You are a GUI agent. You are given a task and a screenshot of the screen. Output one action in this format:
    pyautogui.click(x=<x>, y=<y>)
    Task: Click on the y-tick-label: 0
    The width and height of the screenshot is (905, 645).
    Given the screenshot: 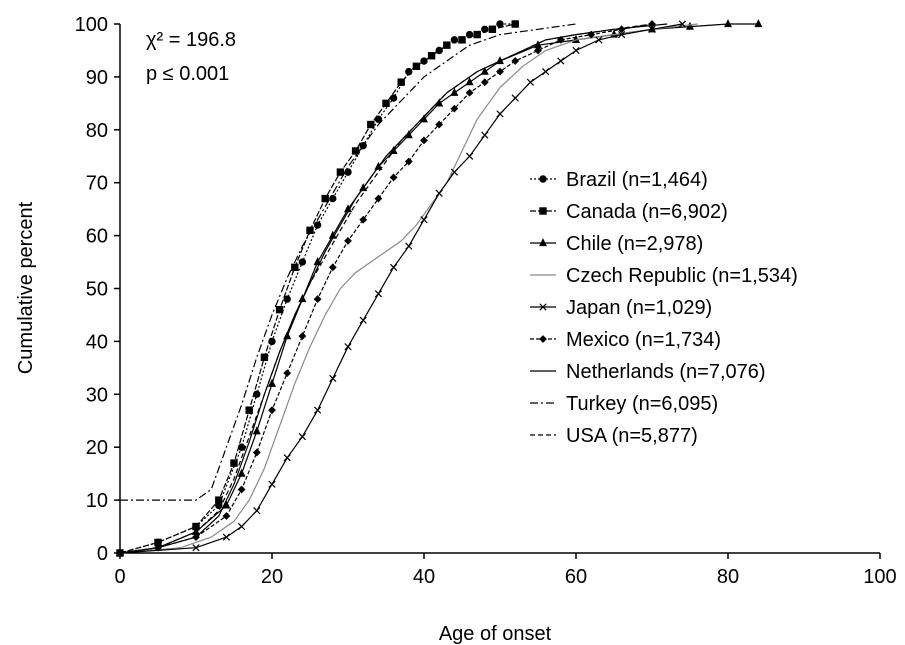 What is the action you would take?
    pyautogui.click(x=102, y=554)
    